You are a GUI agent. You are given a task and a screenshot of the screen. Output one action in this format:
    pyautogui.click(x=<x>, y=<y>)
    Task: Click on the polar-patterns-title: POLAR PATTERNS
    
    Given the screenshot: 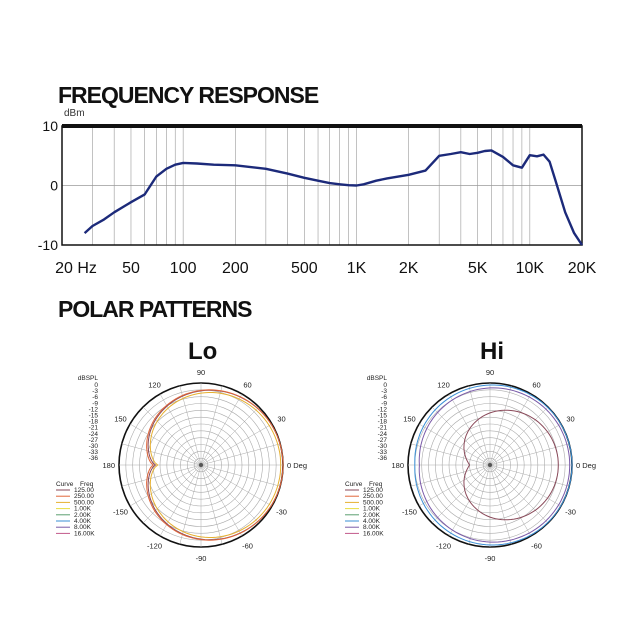 What is the action you would take?
    pyautogui.click(x=155, y=309)
    